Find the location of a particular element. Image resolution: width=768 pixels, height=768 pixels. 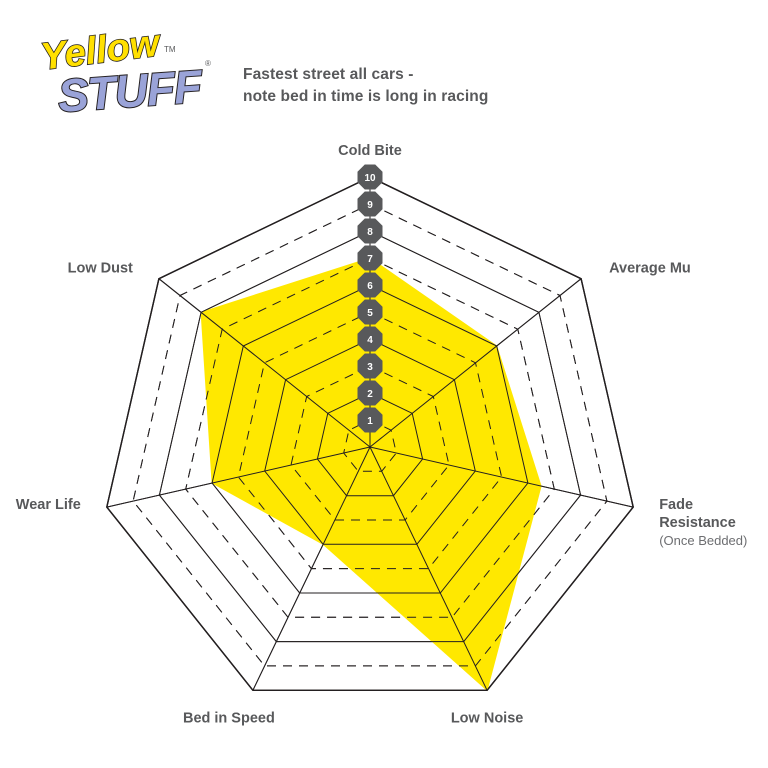

tick-badge-label: 5 is located at coordinates (370, 313).